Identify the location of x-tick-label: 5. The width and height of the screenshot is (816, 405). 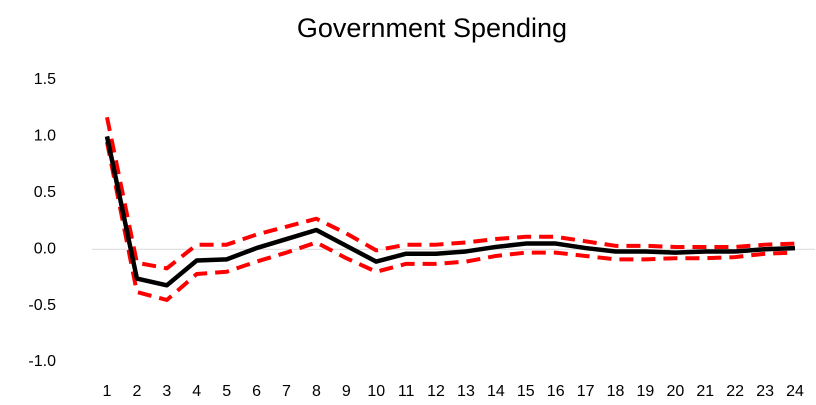
(226, 391).